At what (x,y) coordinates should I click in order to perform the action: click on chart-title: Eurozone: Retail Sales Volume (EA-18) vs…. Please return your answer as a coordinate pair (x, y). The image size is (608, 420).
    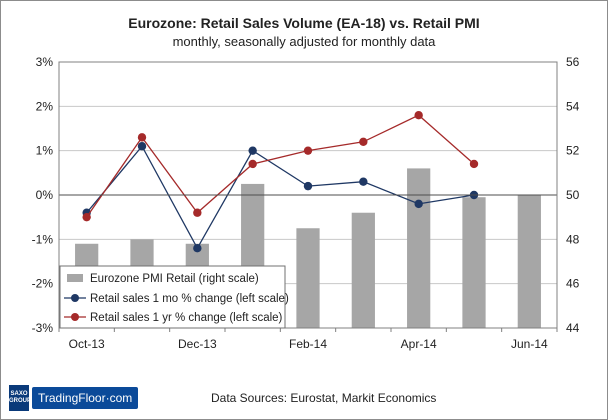
    Looking at the image, I should click on (304, 23).